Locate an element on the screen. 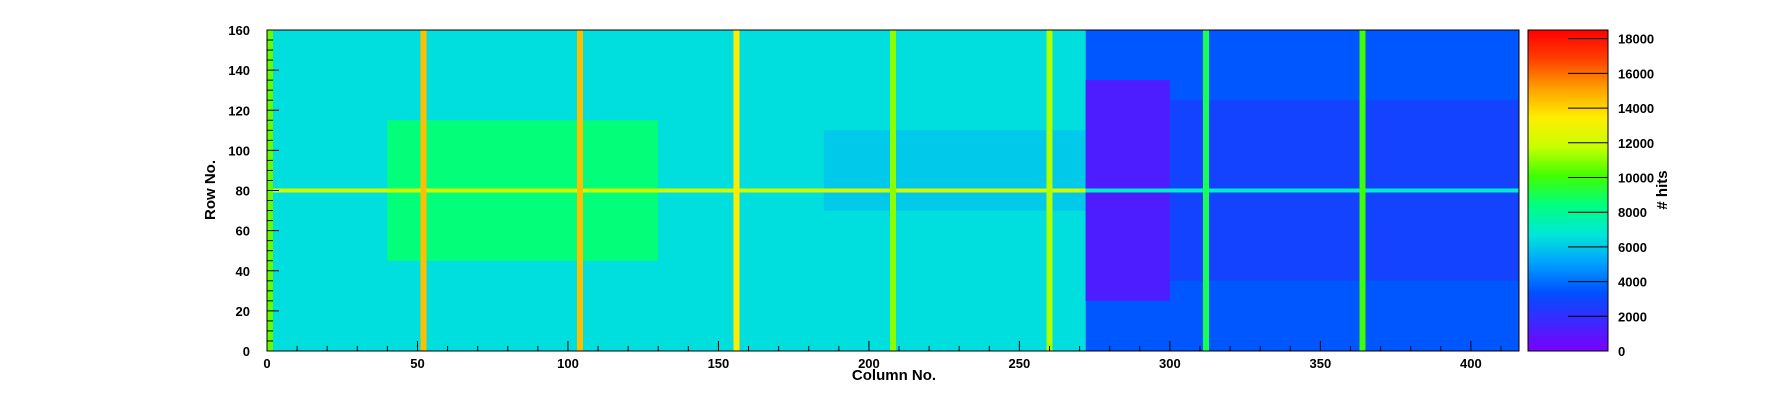  z-tick-label: 0 is located at coordinates (1621, 351).